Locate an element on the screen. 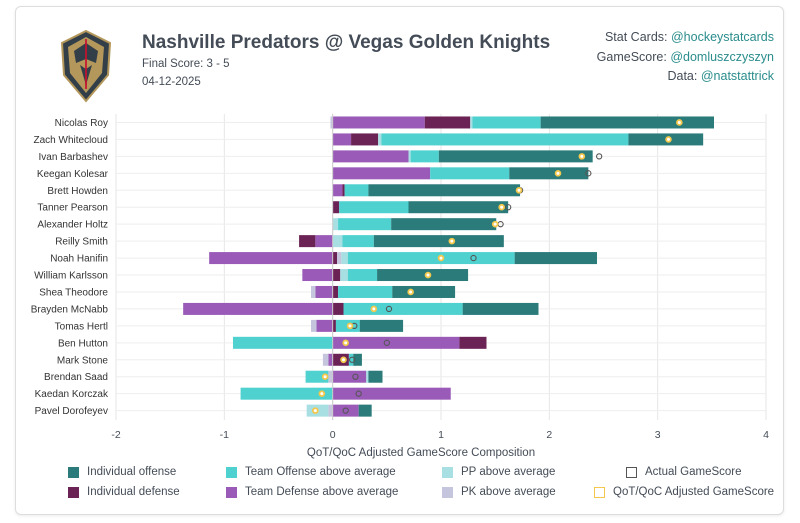  player-label: Alexander Holtz is located at coordinates (72, 225).